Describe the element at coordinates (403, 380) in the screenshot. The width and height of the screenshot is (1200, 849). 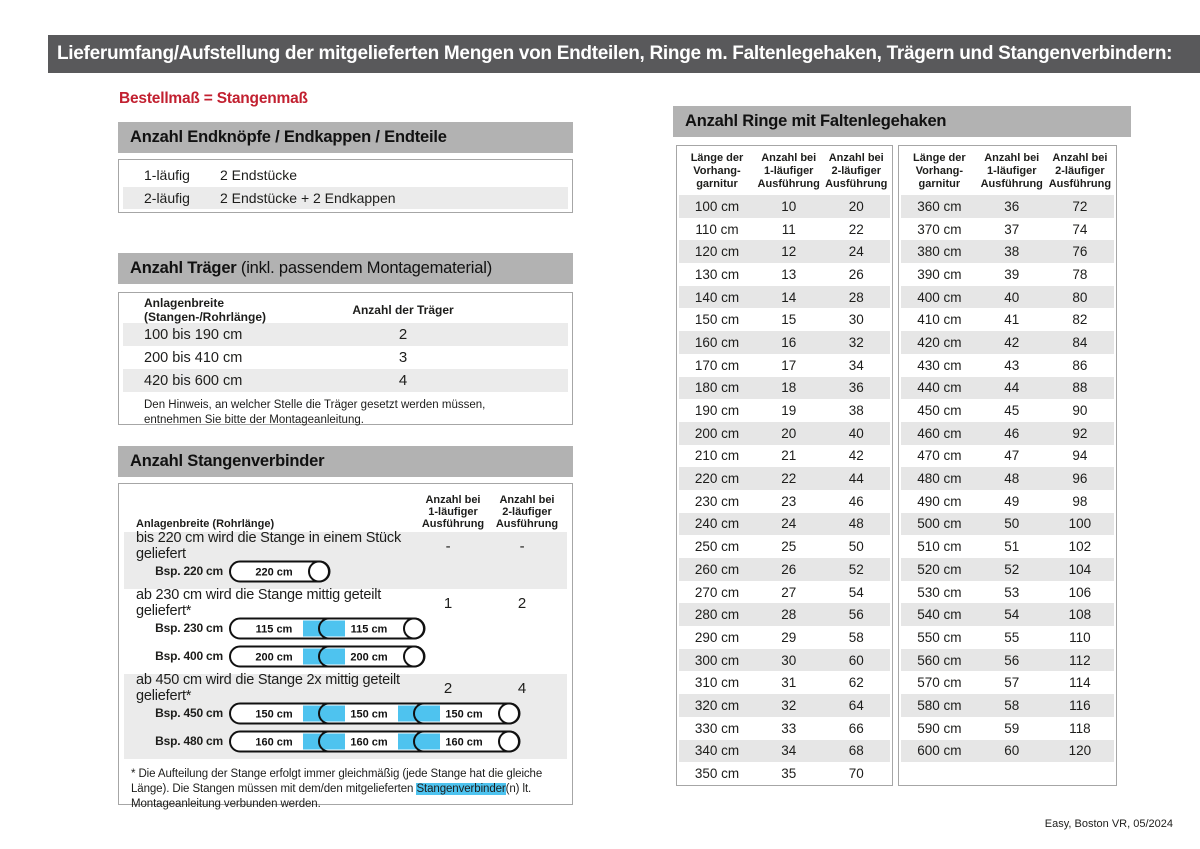
I see `traeger-count: 4` at that location.